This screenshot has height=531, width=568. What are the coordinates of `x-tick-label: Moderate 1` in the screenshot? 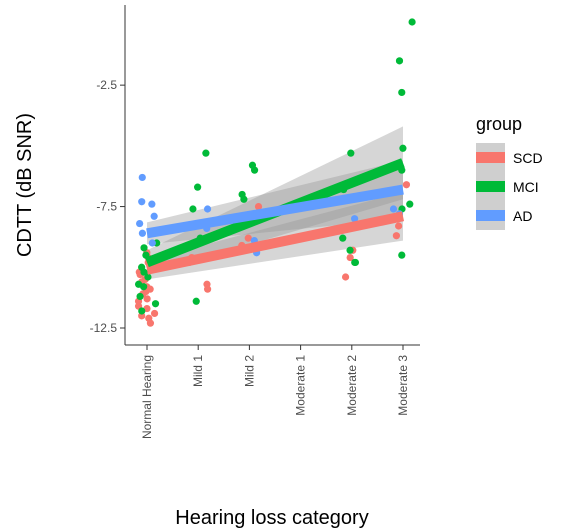 It's located at (301, 385).